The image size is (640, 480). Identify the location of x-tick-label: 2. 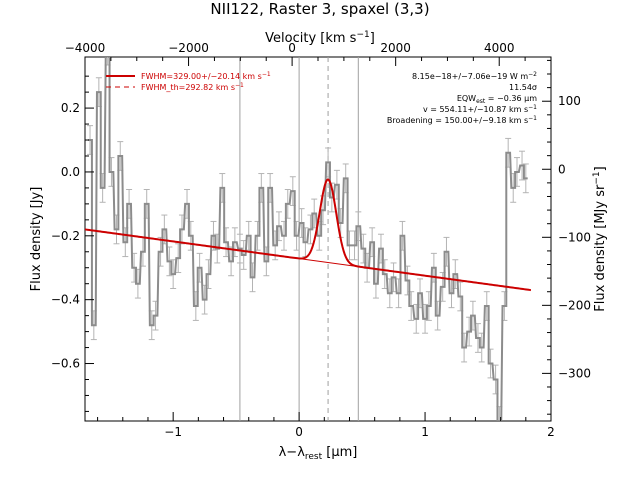
(551, 432).